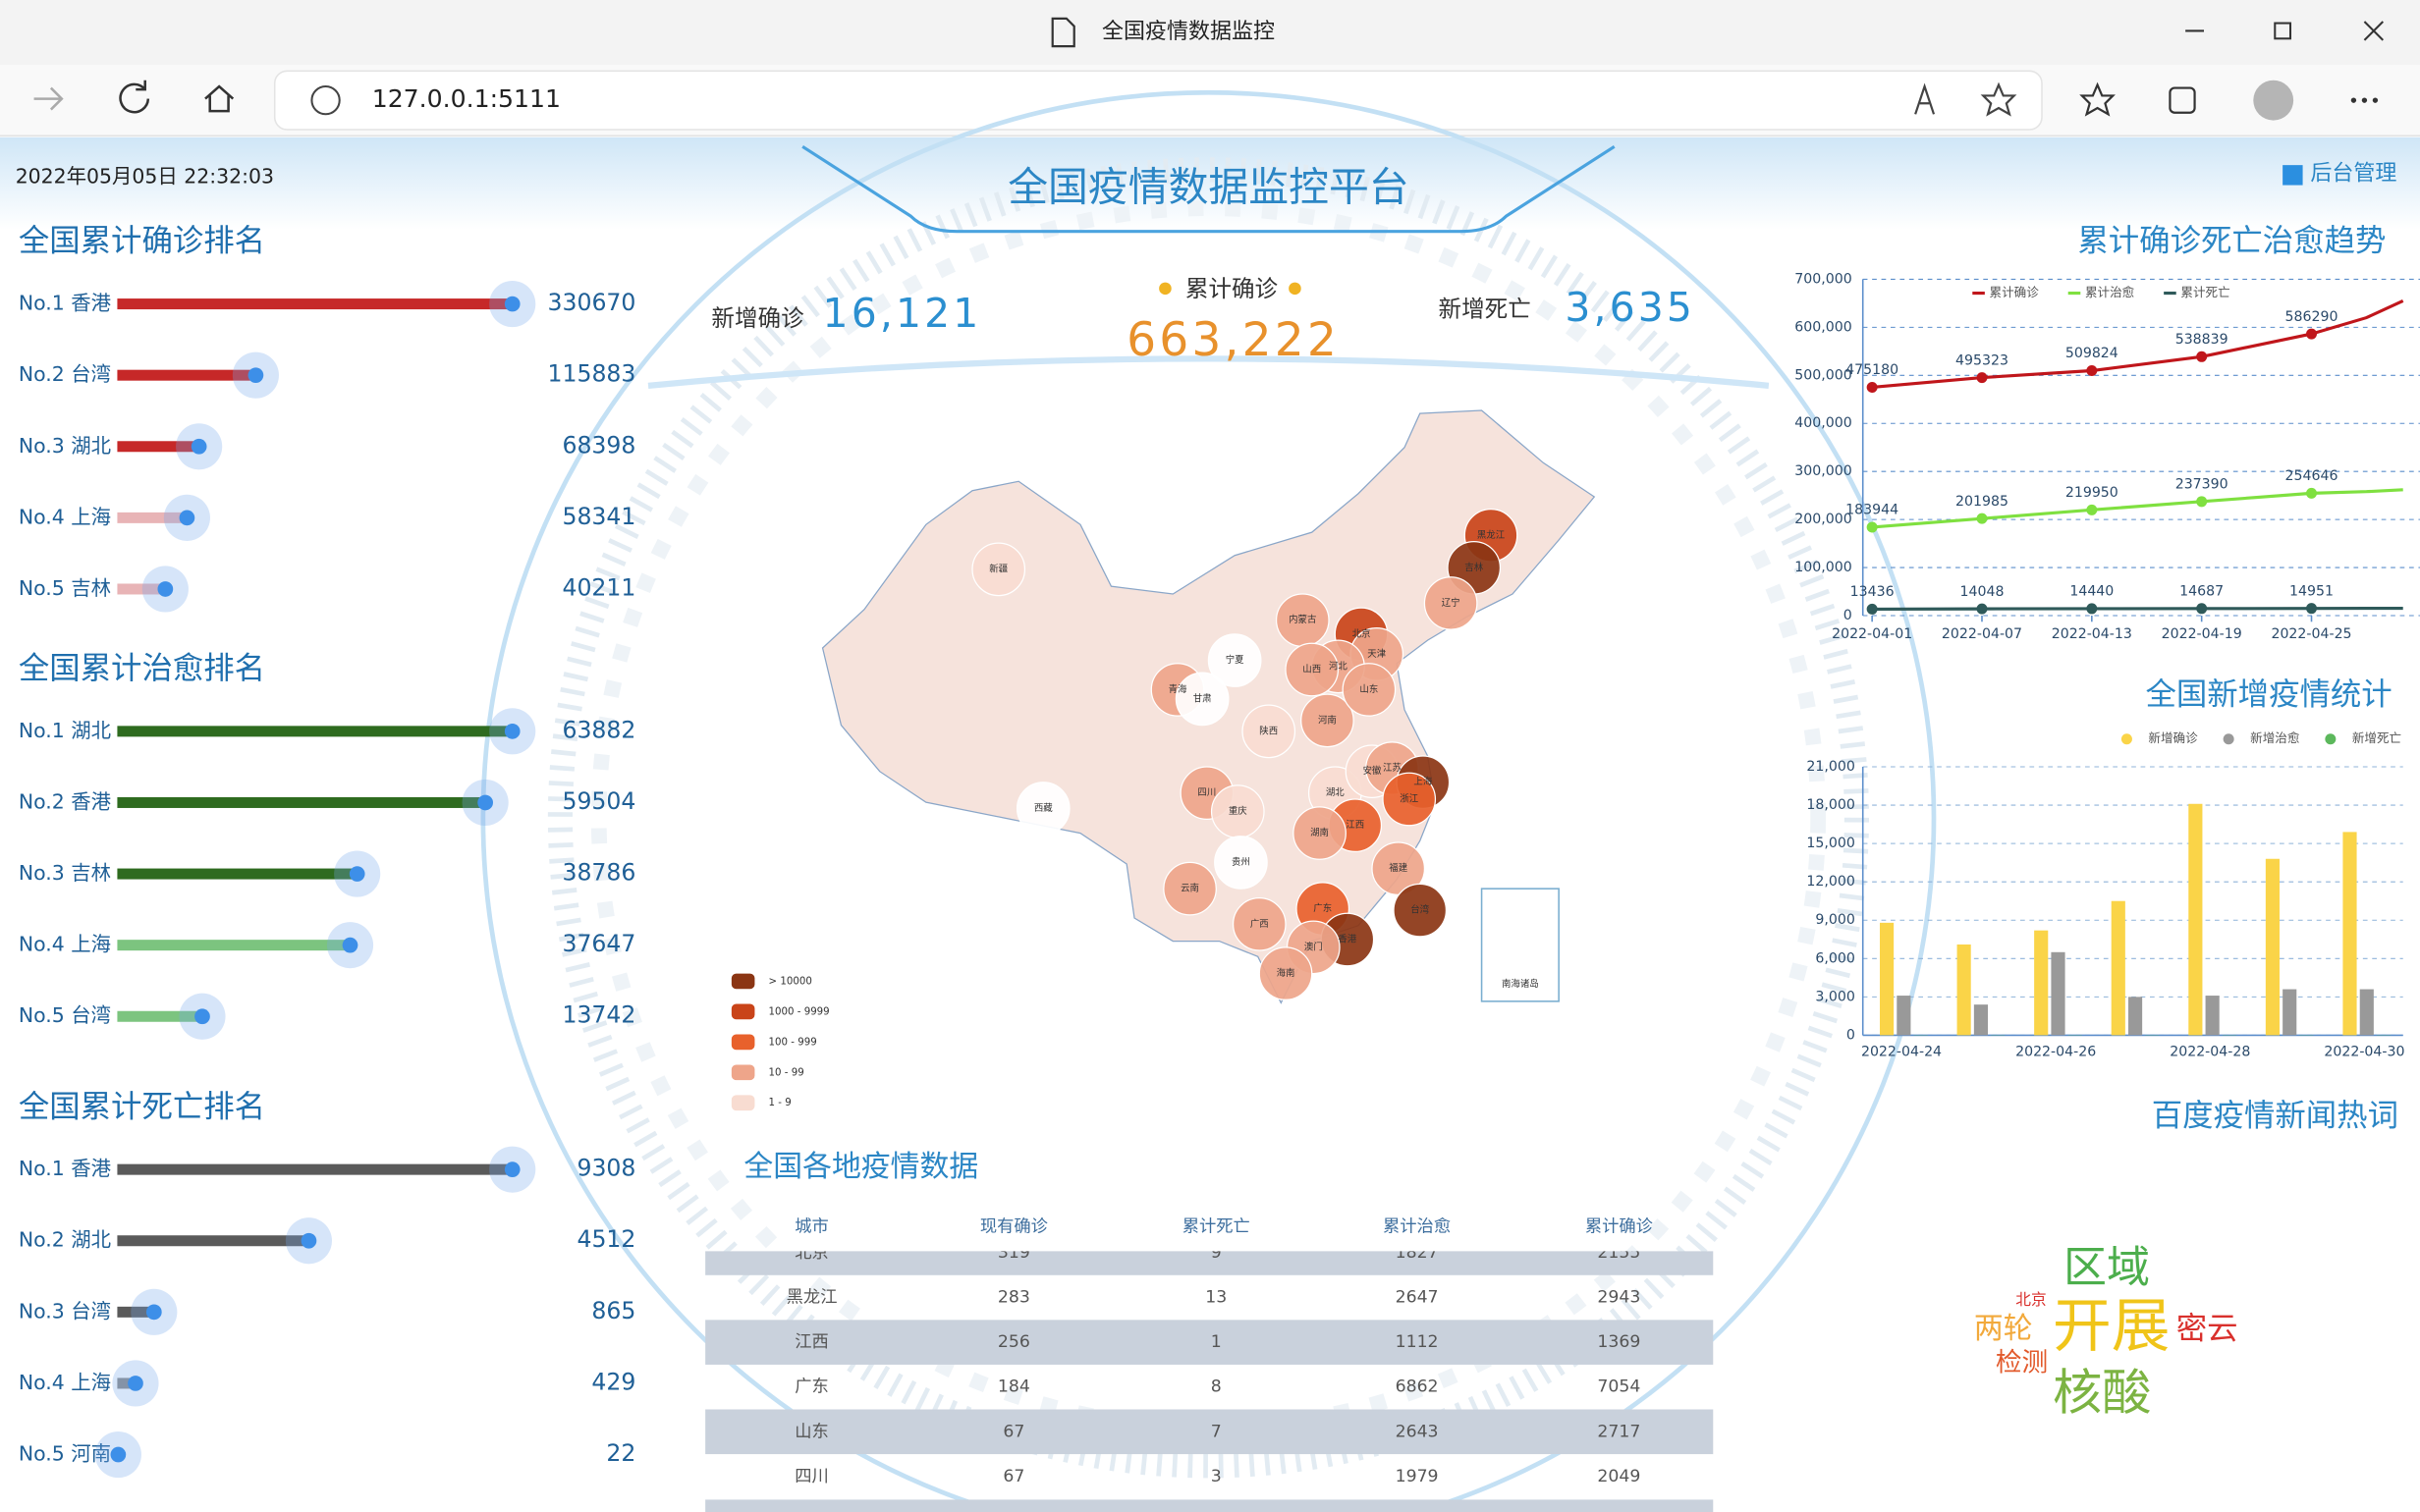  I want to click on ranking-value: 58341, so click(598, 517).